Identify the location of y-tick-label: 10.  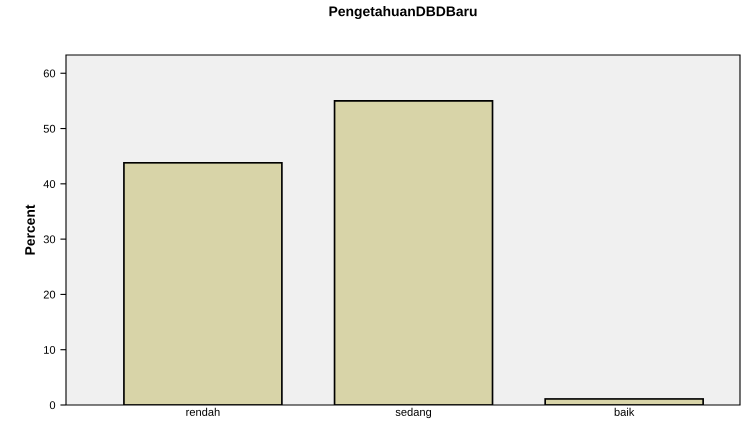
(50, 350).